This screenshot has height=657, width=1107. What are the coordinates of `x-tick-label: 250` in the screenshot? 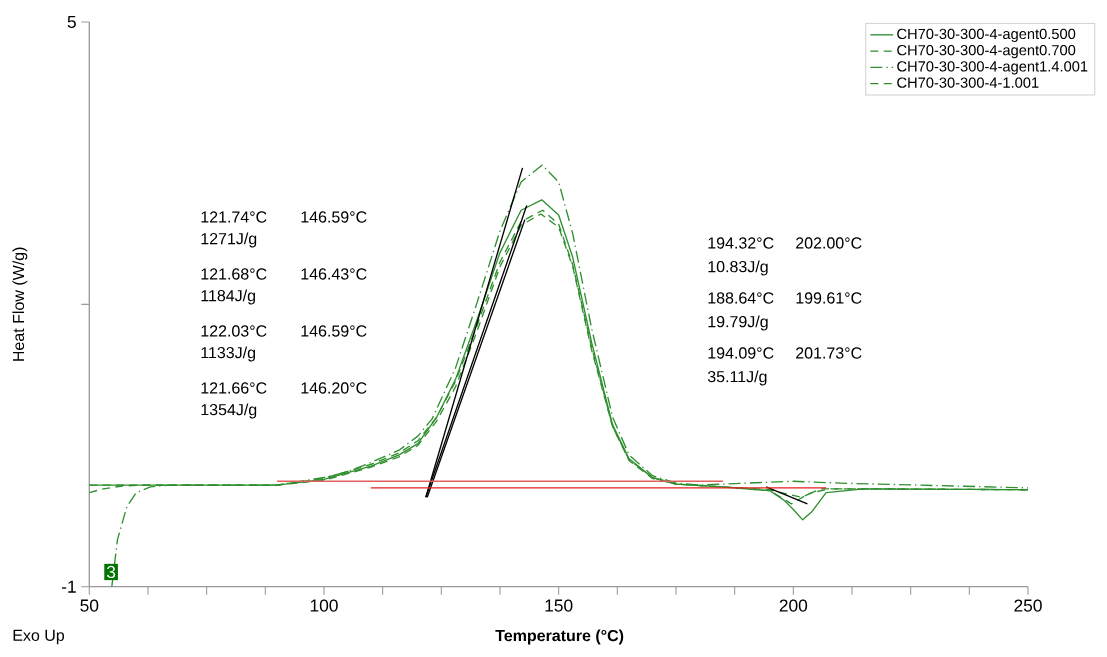 It's located at (1028, 605).